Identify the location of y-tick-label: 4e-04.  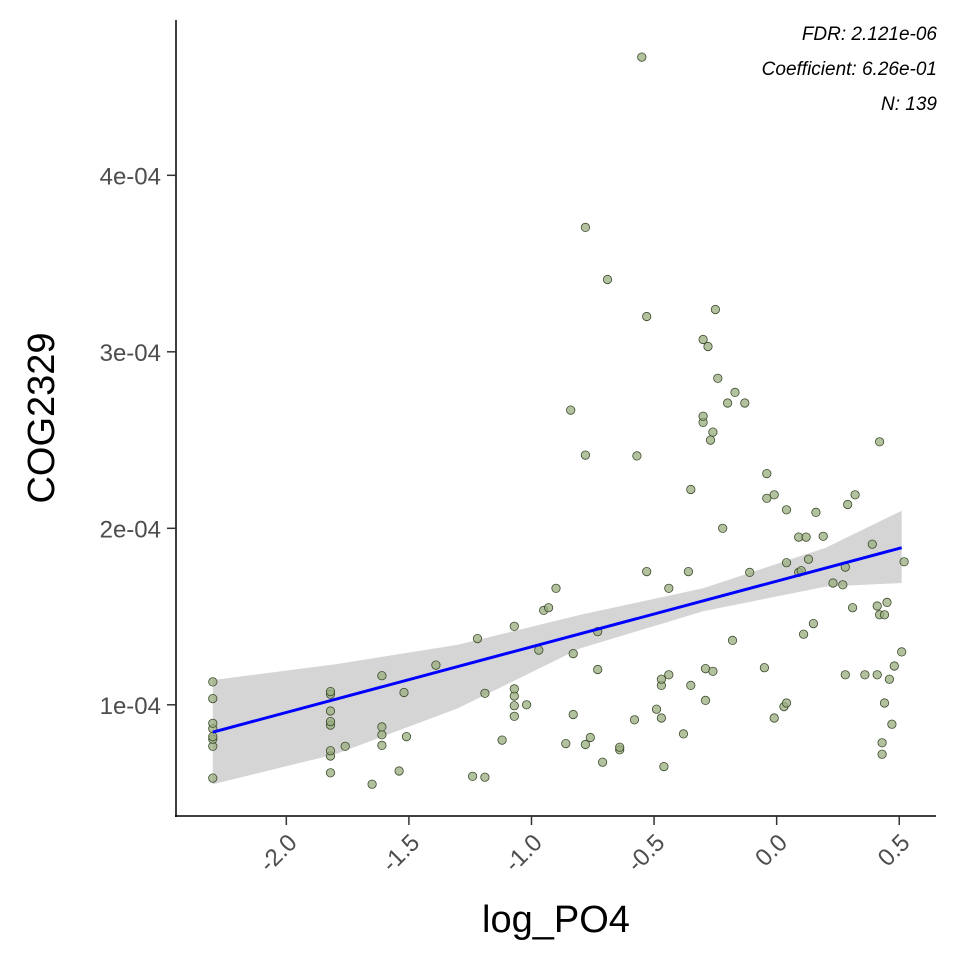
(130, 176).